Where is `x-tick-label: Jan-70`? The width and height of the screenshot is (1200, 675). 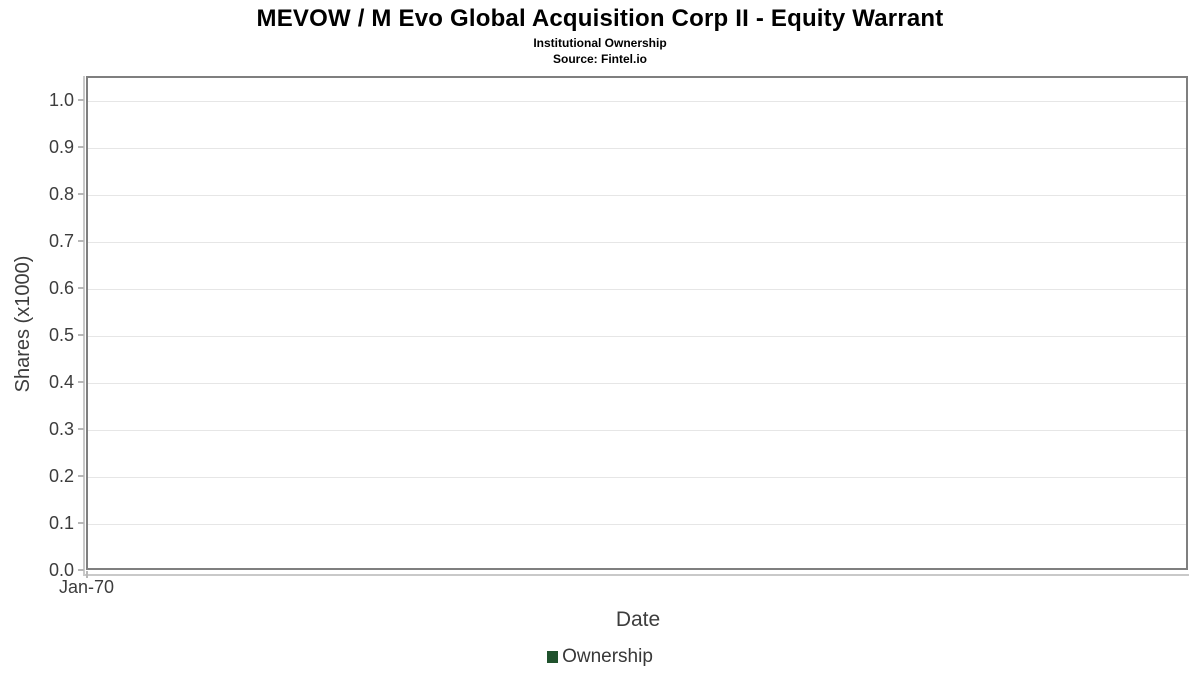 x-tick-label: Jan-70 is located at coordinates (86, 587).